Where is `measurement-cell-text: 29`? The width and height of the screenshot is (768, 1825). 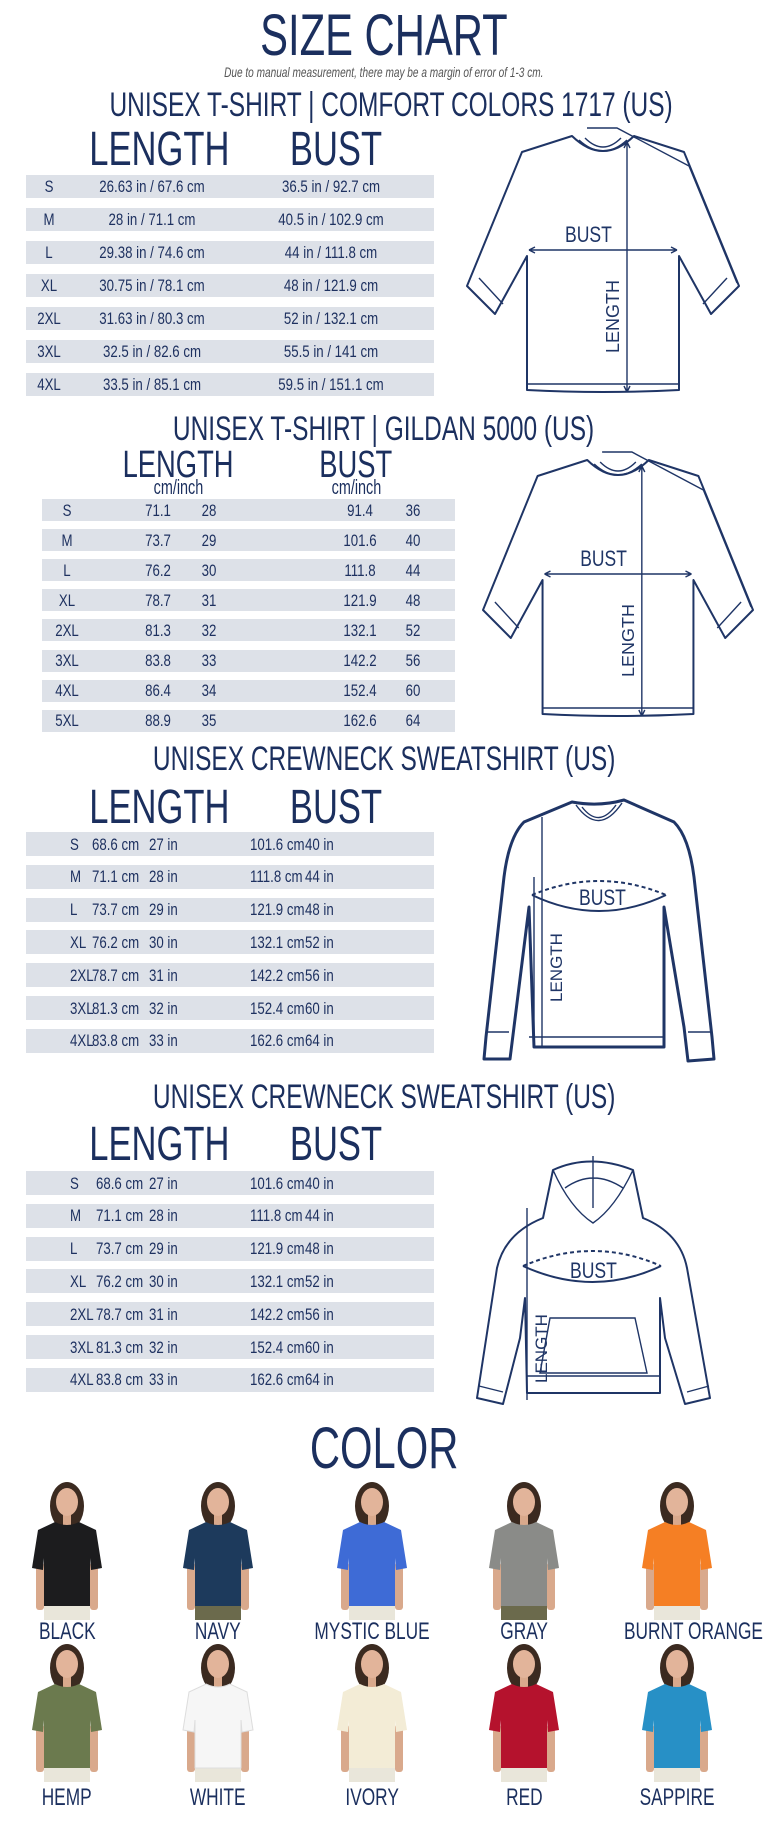 measurement-cell-text: 29 is located at coordinates (209, 540).